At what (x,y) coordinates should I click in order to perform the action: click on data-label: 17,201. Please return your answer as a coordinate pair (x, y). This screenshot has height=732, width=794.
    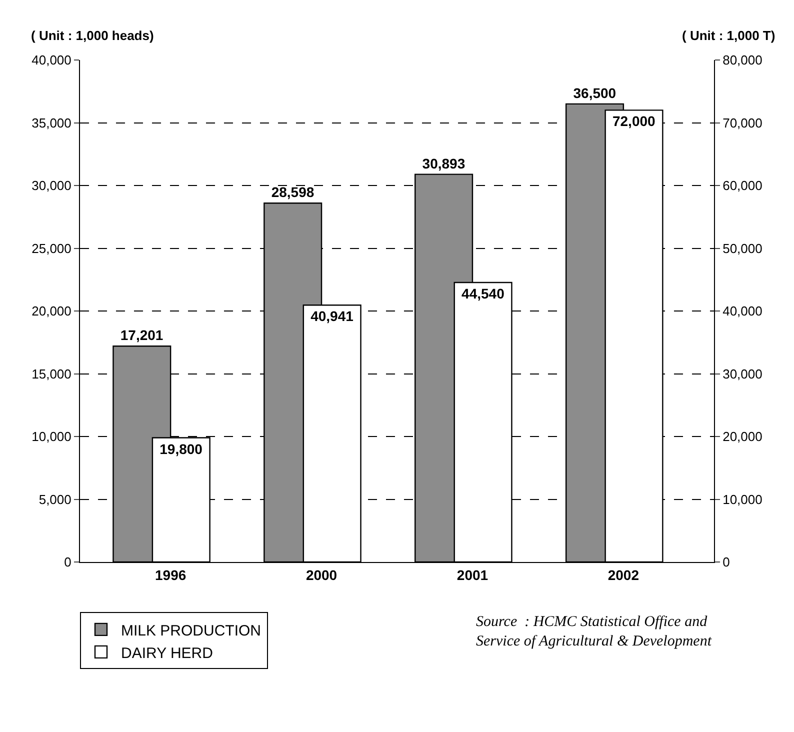
    Looking at the image, I should click on (142, 335).